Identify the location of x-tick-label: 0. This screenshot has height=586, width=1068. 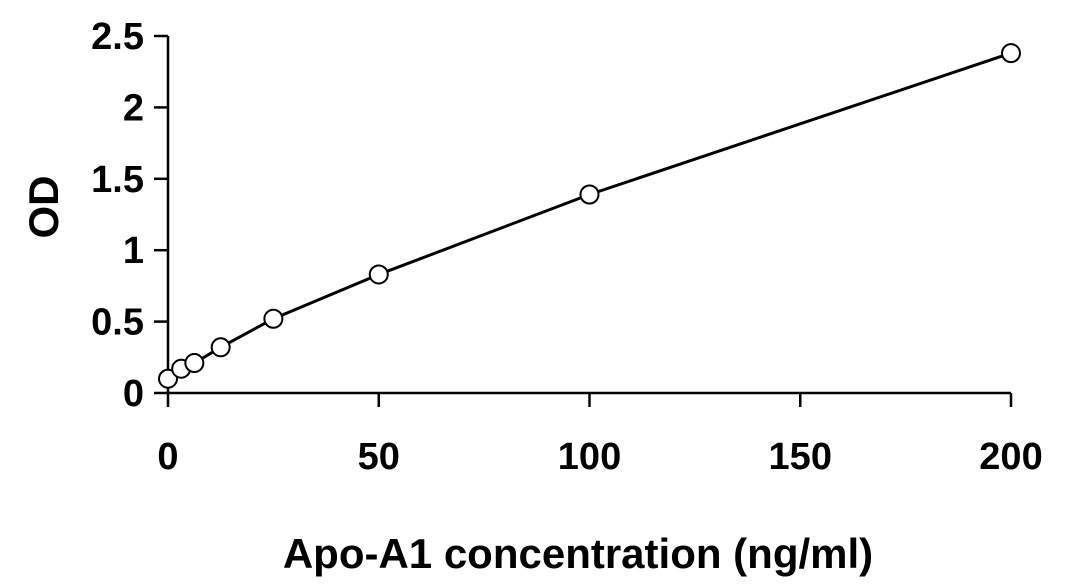
(167, 457).